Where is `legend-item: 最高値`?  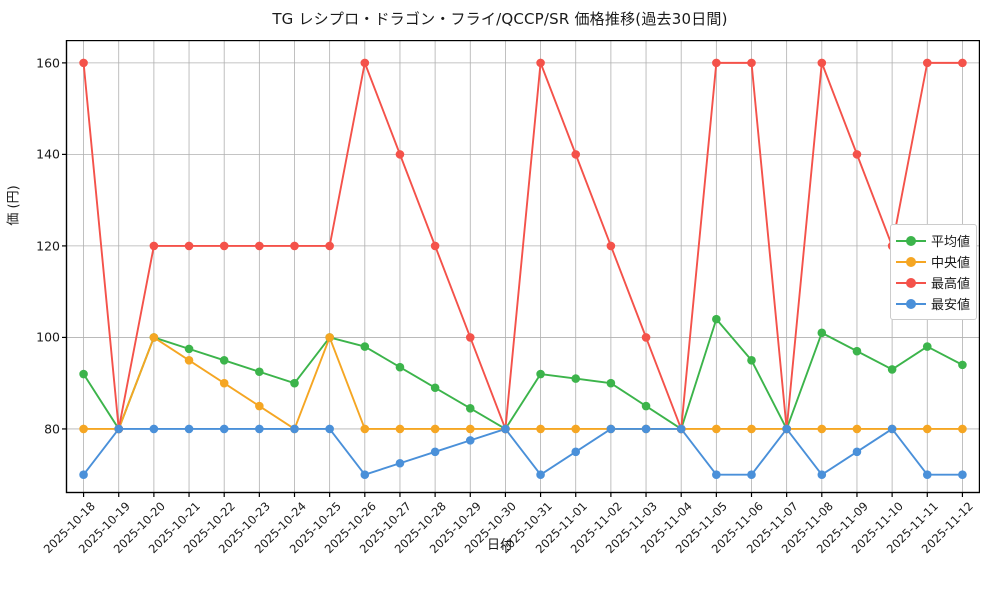
legend-item: 最高値 is located at coordinates (933, 282).